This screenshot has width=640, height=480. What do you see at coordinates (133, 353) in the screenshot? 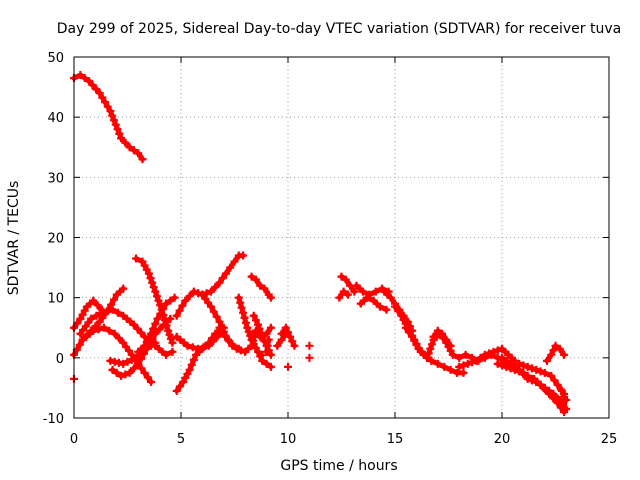
I see `series-s7` at bounding box center [133, 353].